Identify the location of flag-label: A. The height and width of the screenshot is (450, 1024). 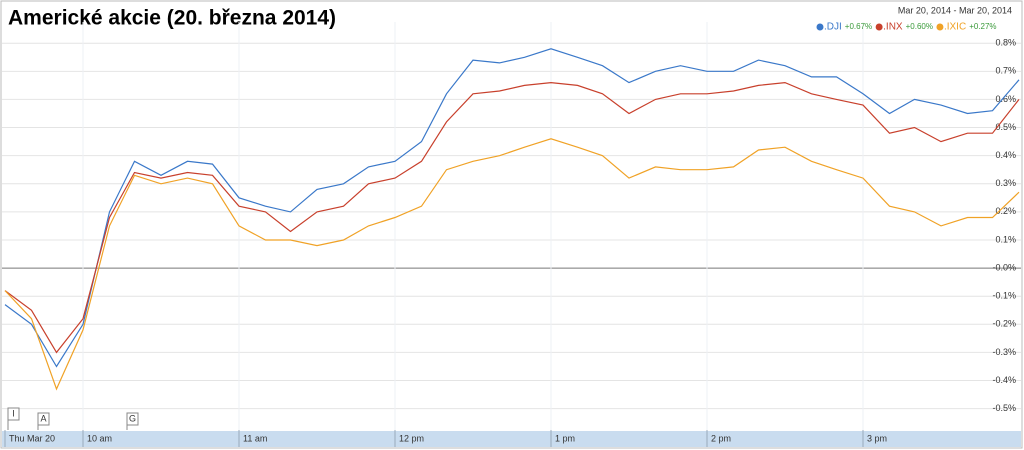
(43, 418).